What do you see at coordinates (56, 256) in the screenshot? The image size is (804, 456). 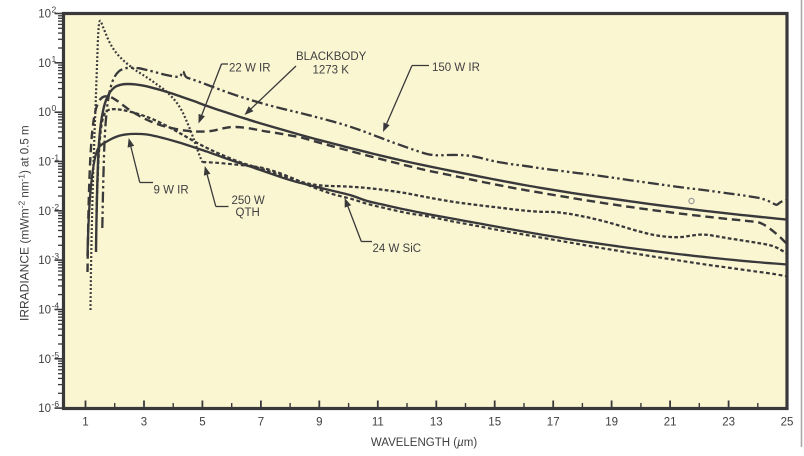 I see `svg-text: -3` at bounding box center [56, 256].